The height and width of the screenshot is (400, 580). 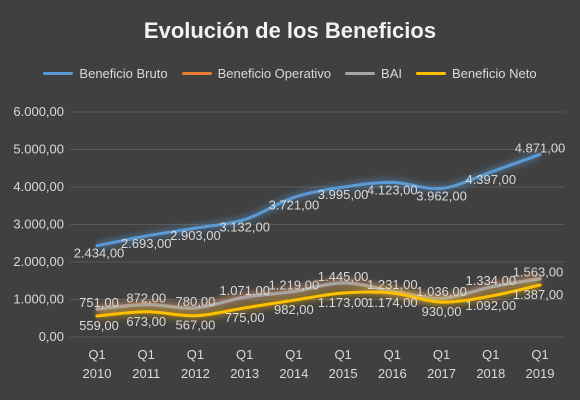 What do you see at coordinates (343, 276) in the screenshot?
I see `data-label: 1.445,00` at bounding box center [343, 276].